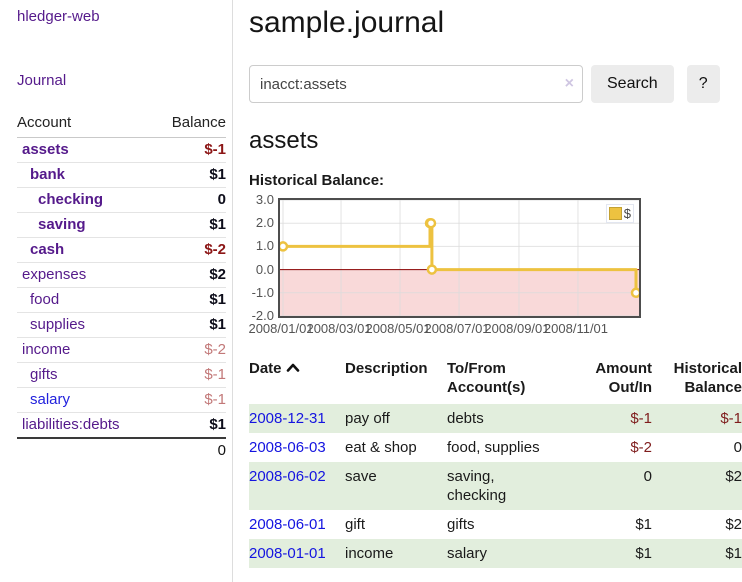 Image resolution: width=742 pixels, height=582 pixels. I want to click on transaction-date-link: 2008-01-01, so click(287, 553).